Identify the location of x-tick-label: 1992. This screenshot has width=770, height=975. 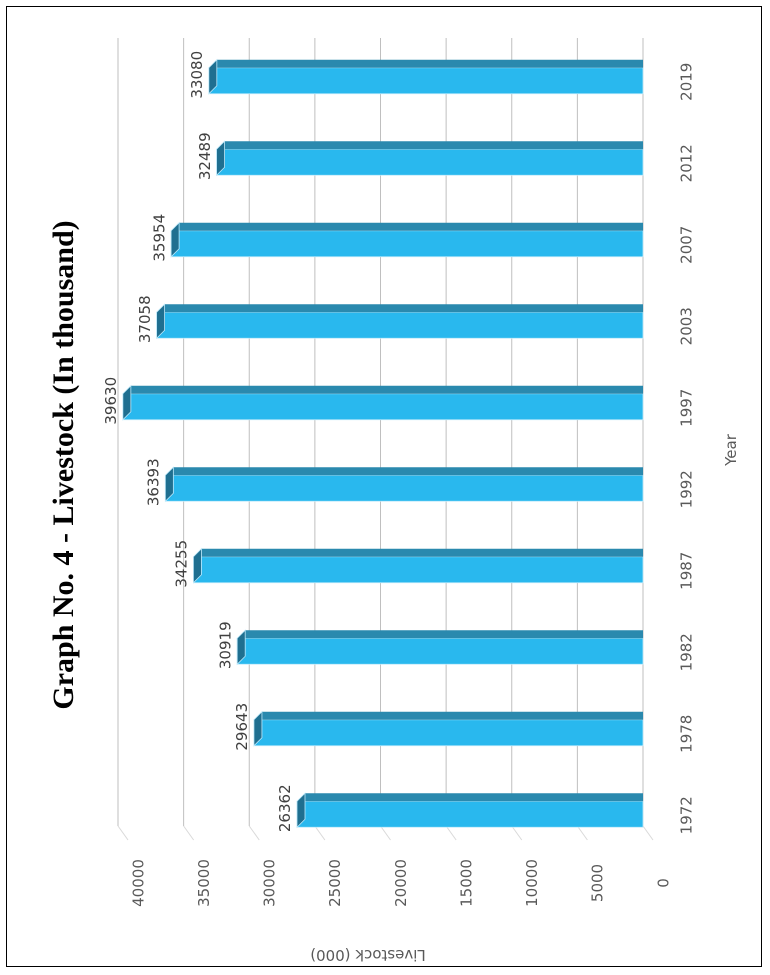
(686, 489).